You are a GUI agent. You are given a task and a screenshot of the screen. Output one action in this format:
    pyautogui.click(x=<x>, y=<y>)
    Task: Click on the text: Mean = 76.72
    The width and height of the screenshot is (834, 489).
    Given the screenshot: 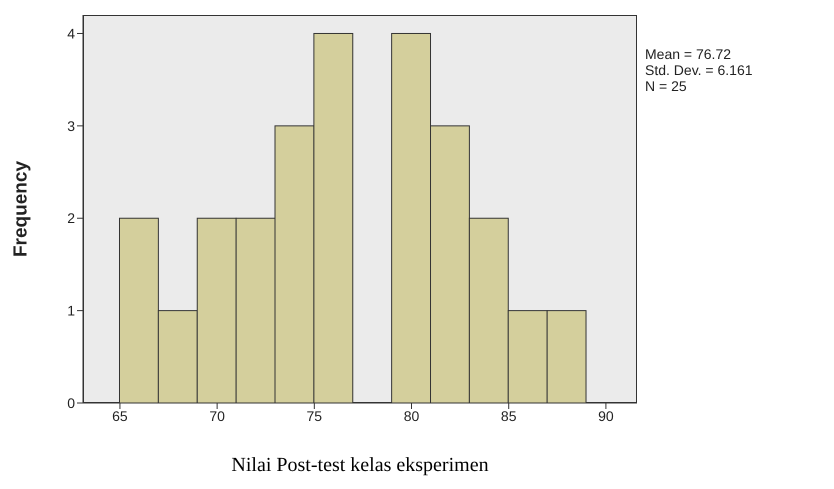 What is the action you would take?
    pyautogui.click(x=688, y=54)
    